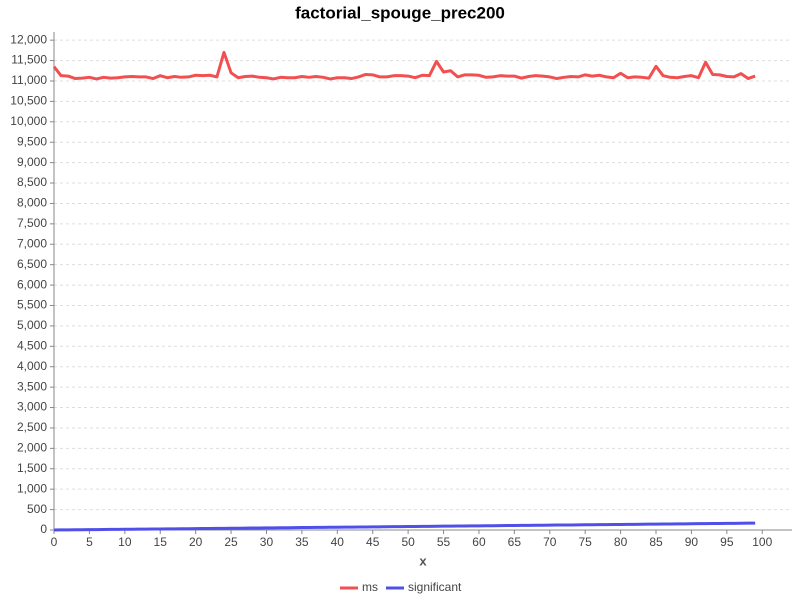 This screenshot has height=600, width=800. What do you see at coordinates (32, 345) in the screenshot?
I see `y-tick-label: 4,500` at bounding box center [32, 345].